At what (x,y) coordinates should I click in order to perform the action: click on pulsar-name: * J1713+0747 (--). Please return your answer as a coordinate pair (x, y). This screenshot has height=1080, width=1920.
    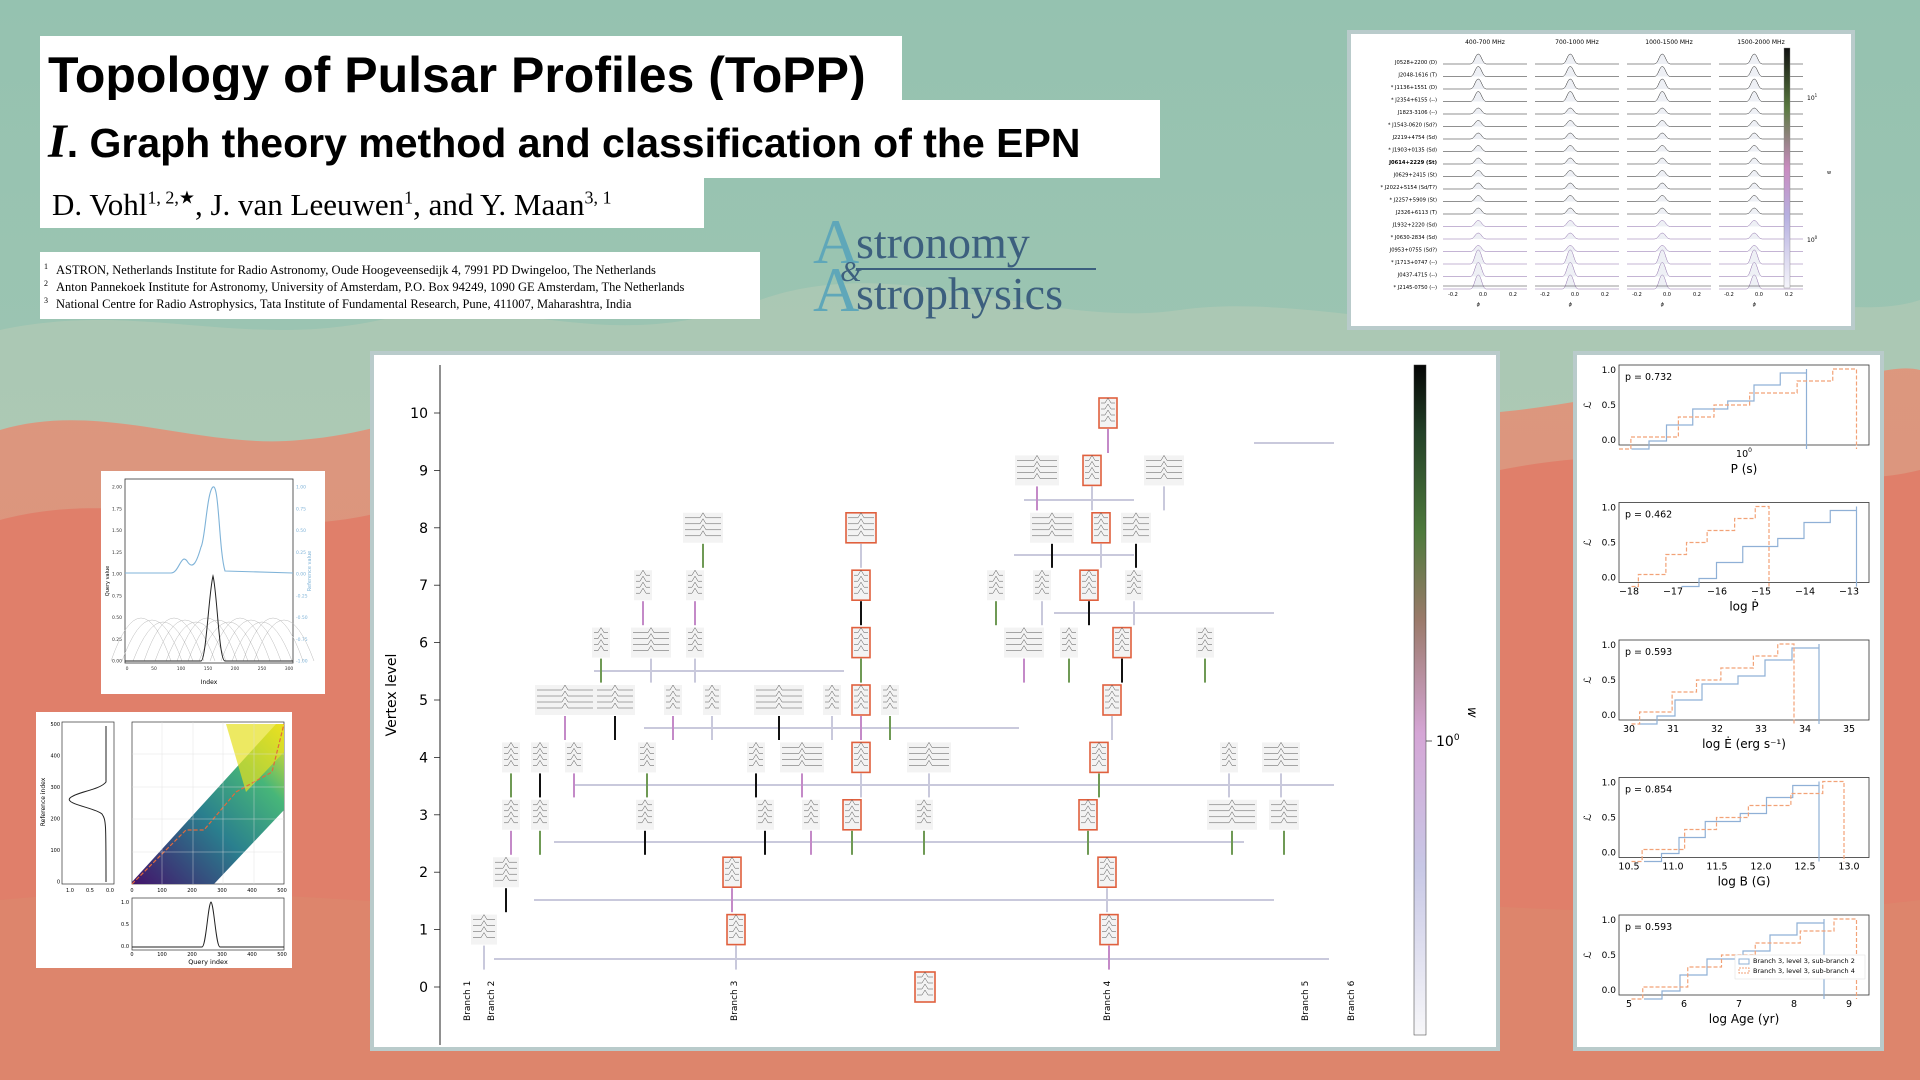
    Looking at the image, I should click on (1414, 263).